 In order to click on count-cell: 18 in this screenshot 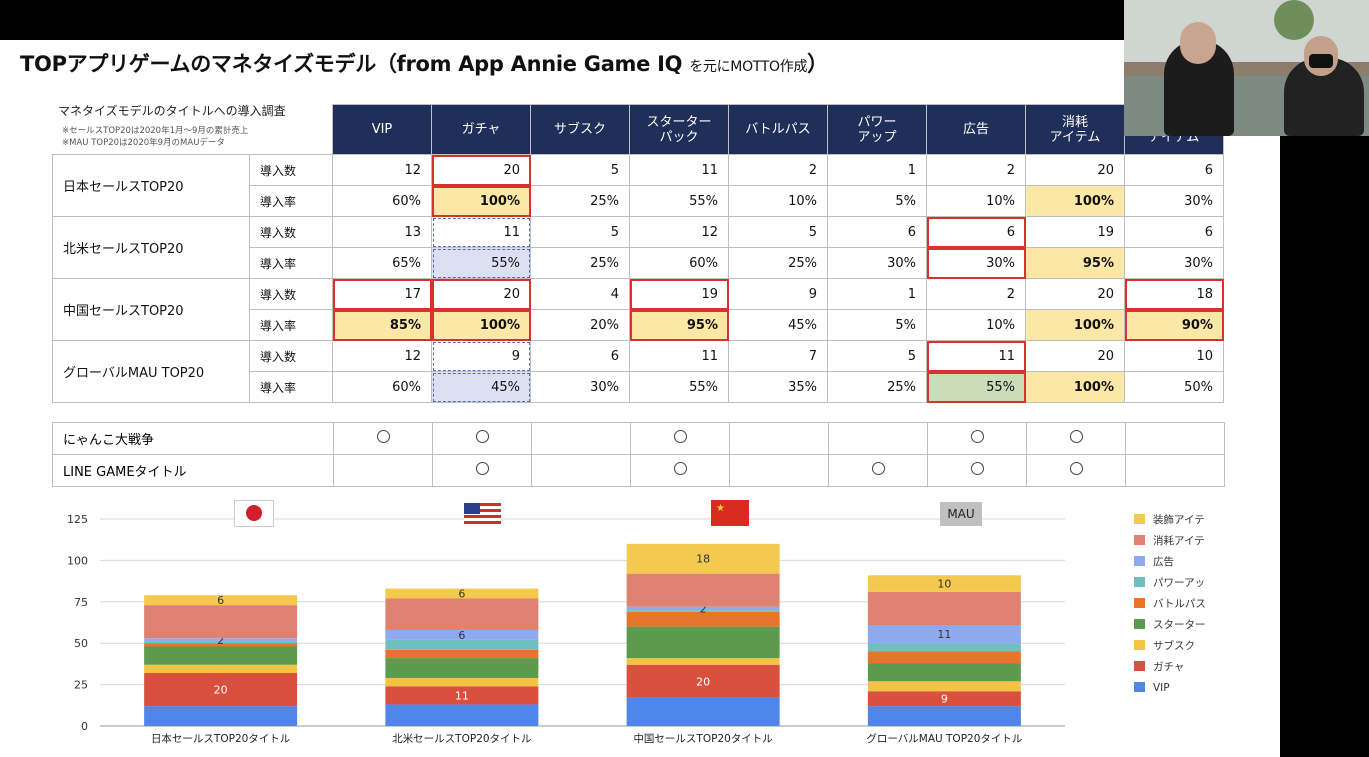, I will do `click(1174, 294)`.